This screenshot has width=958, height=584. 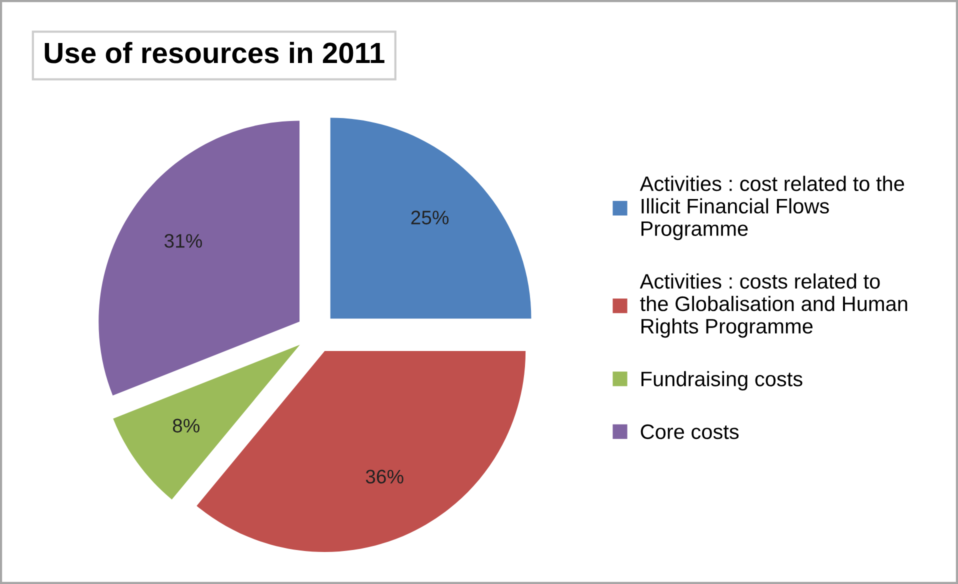 I want to click on data-label: 31%, so click(x=183, y=241).